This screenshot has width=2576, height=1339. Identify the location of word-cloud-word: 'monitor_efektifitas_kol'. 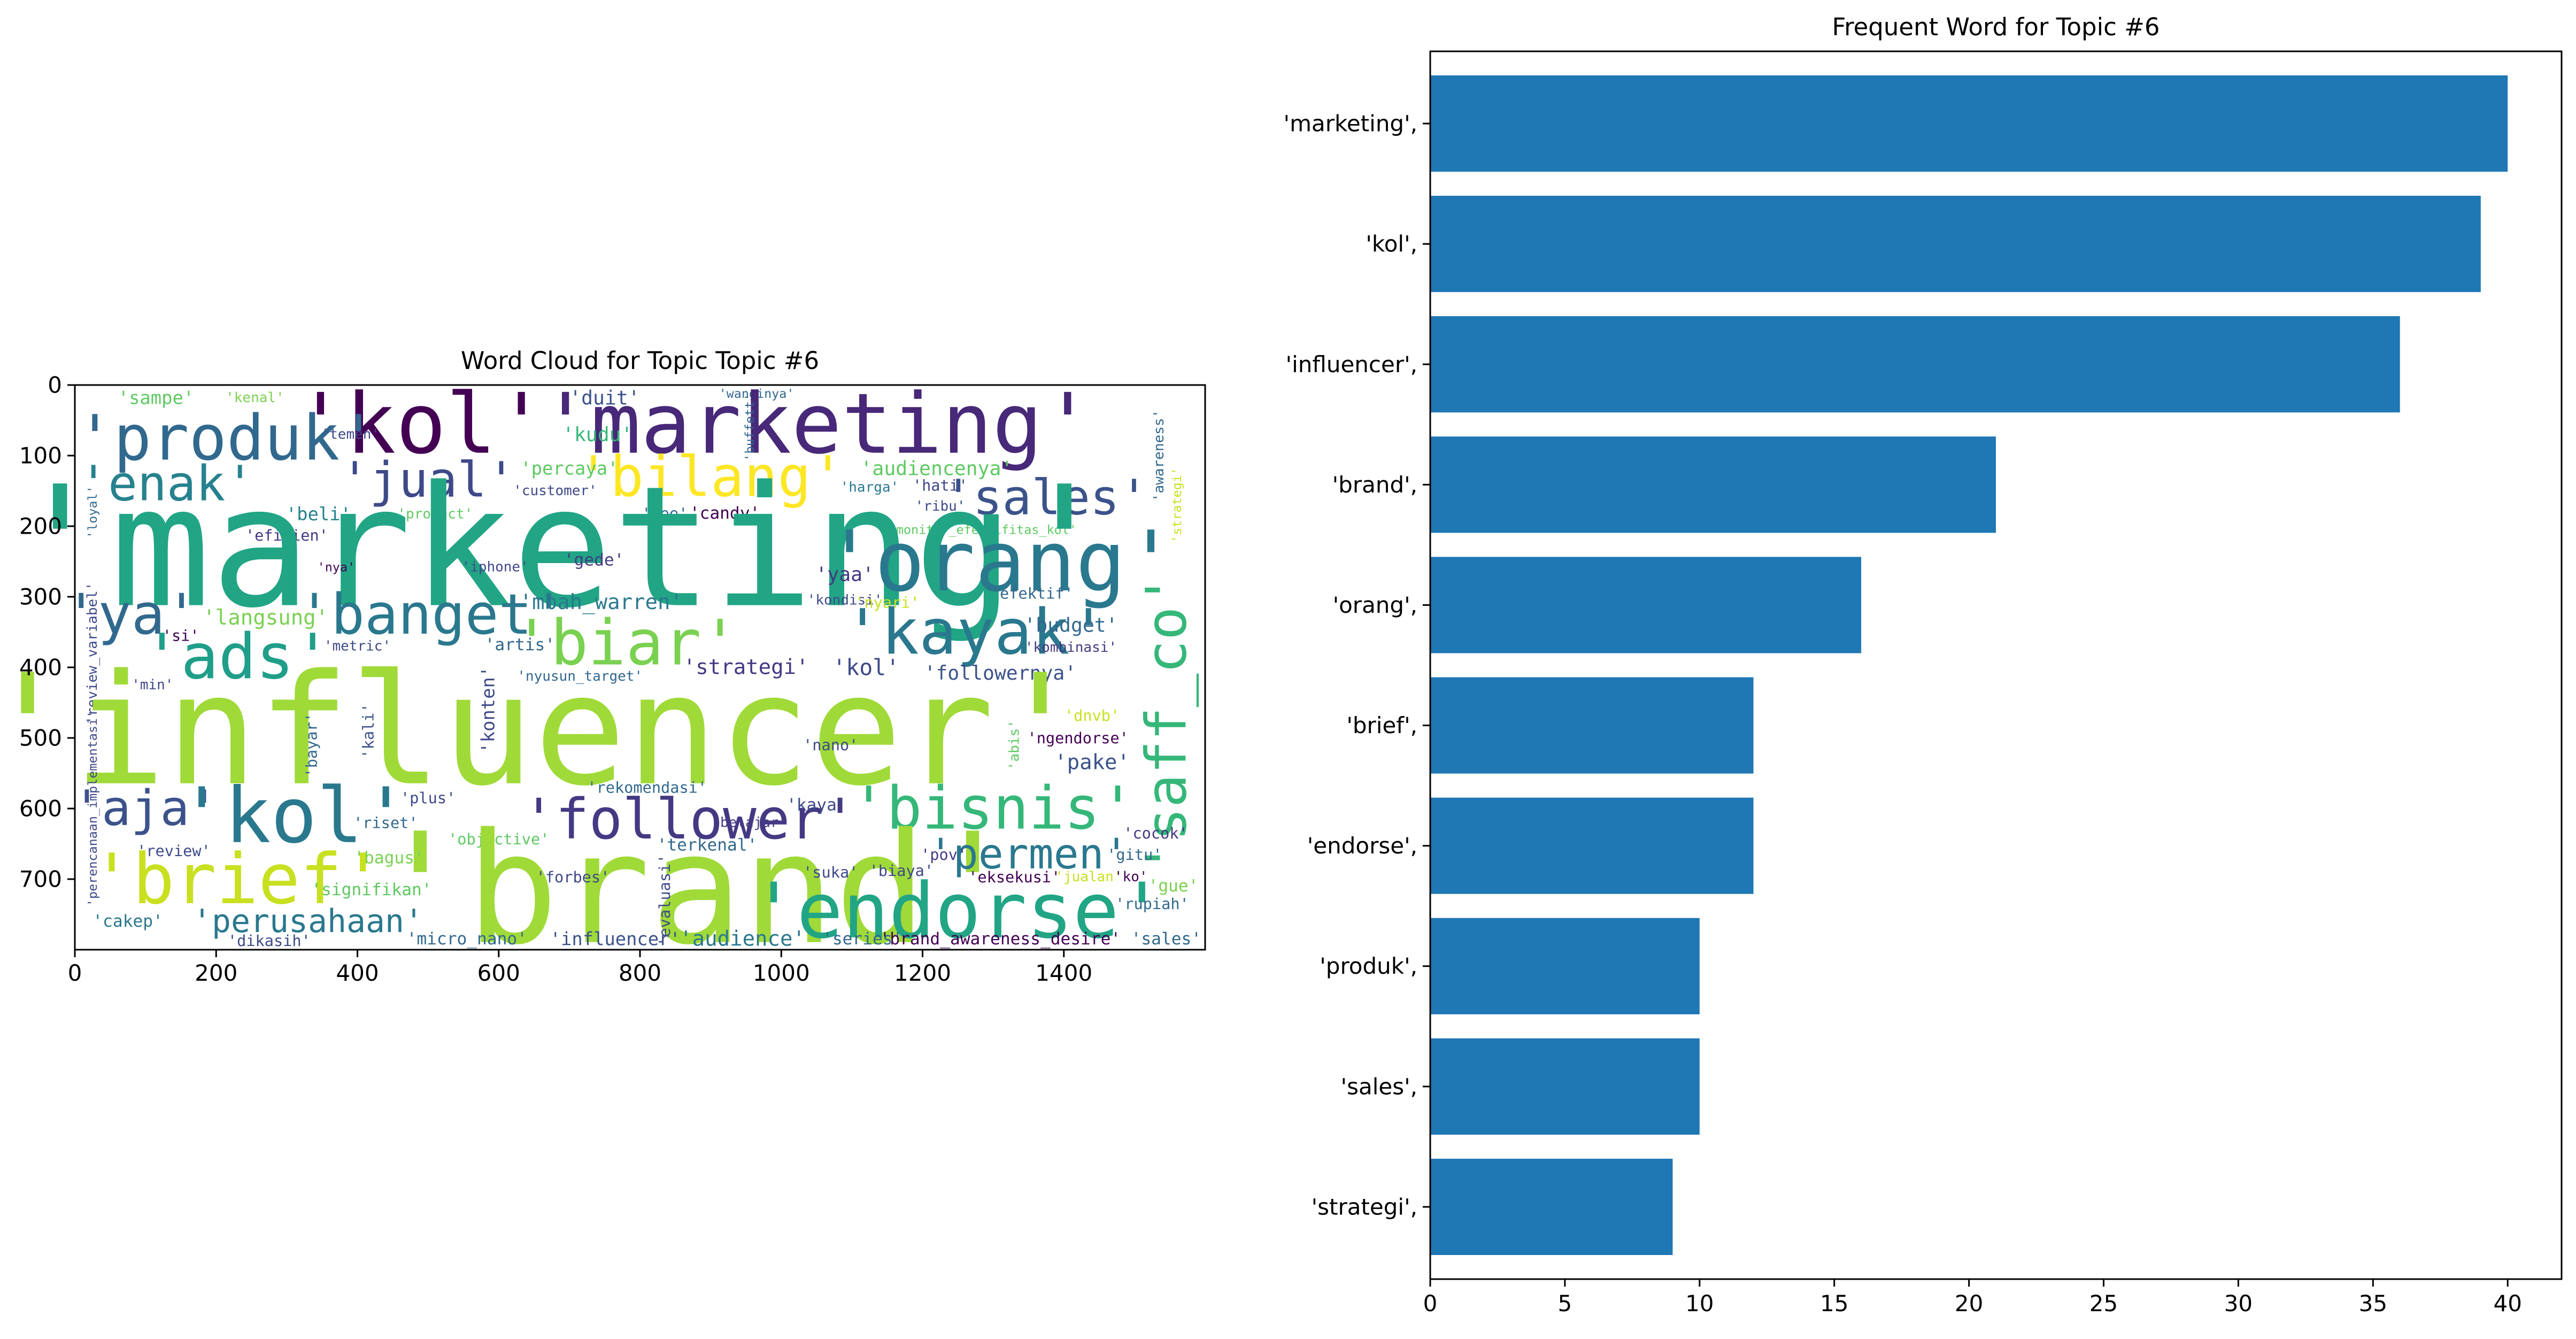
(983, 529).